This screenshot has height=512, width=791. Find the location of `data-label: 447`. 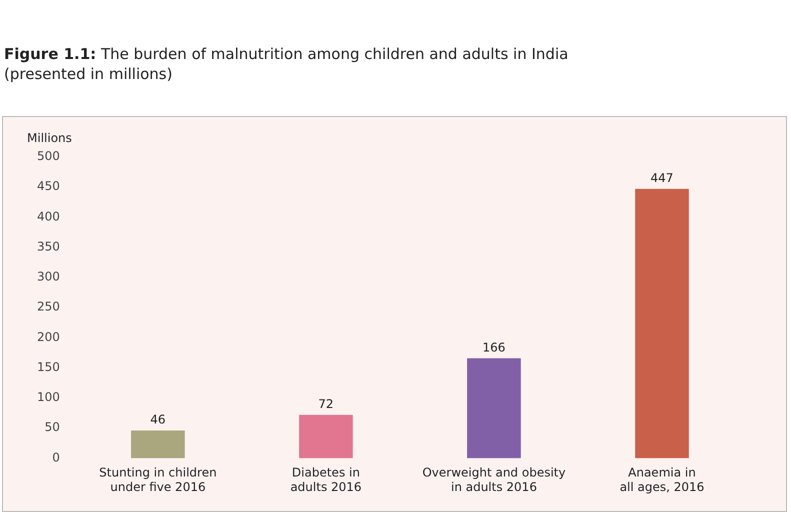

data-label: 447 is located at coordinates (662, 178).